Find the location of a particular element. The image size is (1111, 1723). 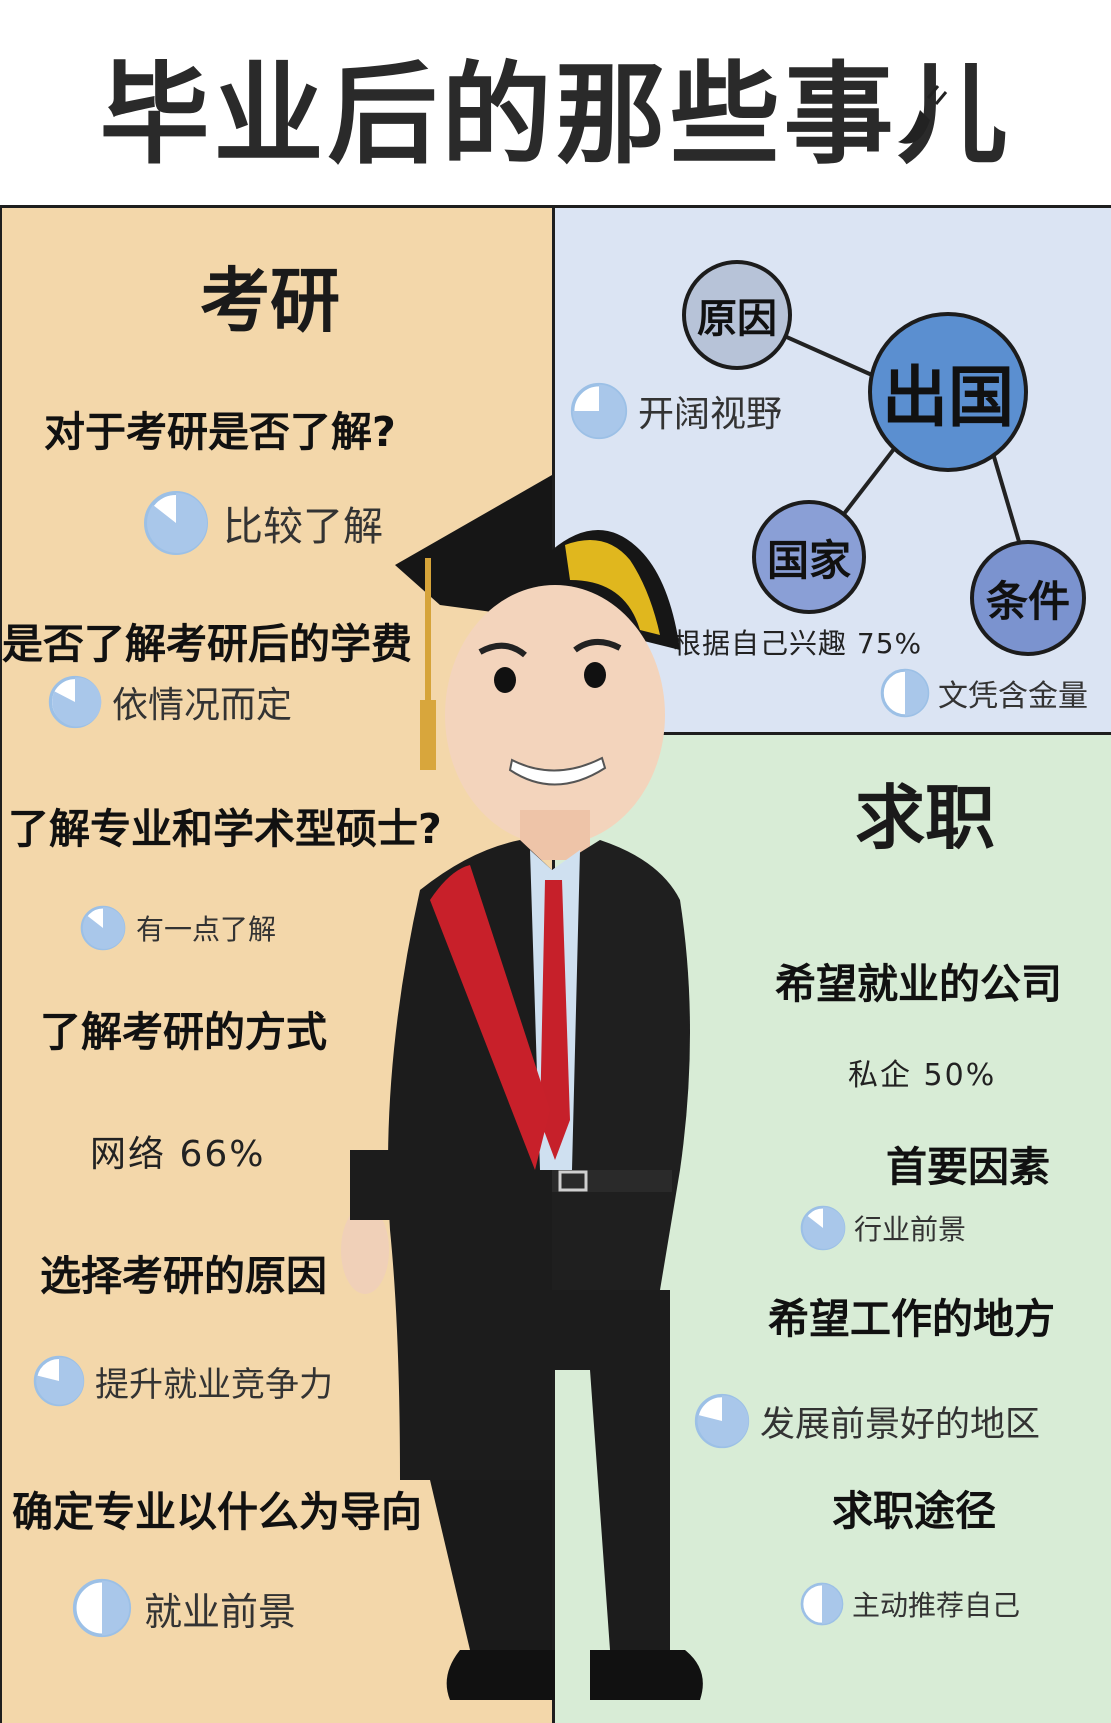

answer-text: 开阔视野 is located at coordinates (710, 414).